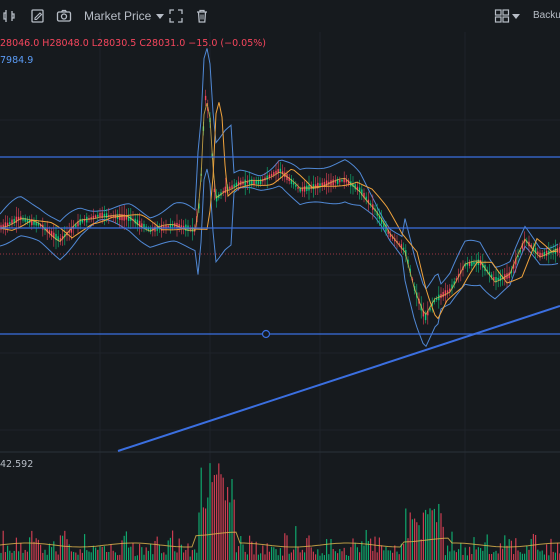  Describe the element at coordinates (202, 16) in the screenshot. I see `trash-icon` at that location.